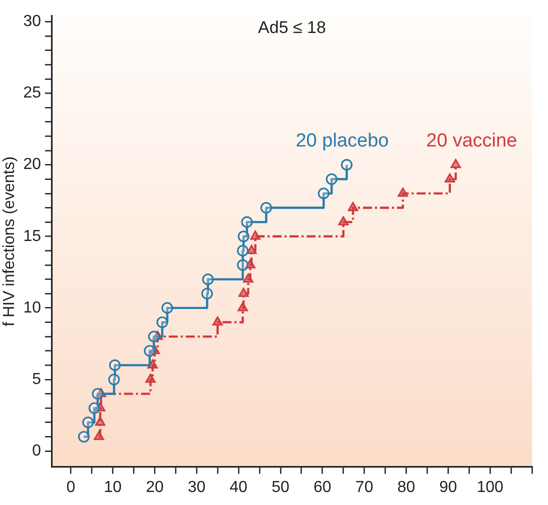 This screenshot has width=548, height=505. Describe the element at coordinates (448, 487) in the screenshot. I see `x-tick-label: 90` at that location.